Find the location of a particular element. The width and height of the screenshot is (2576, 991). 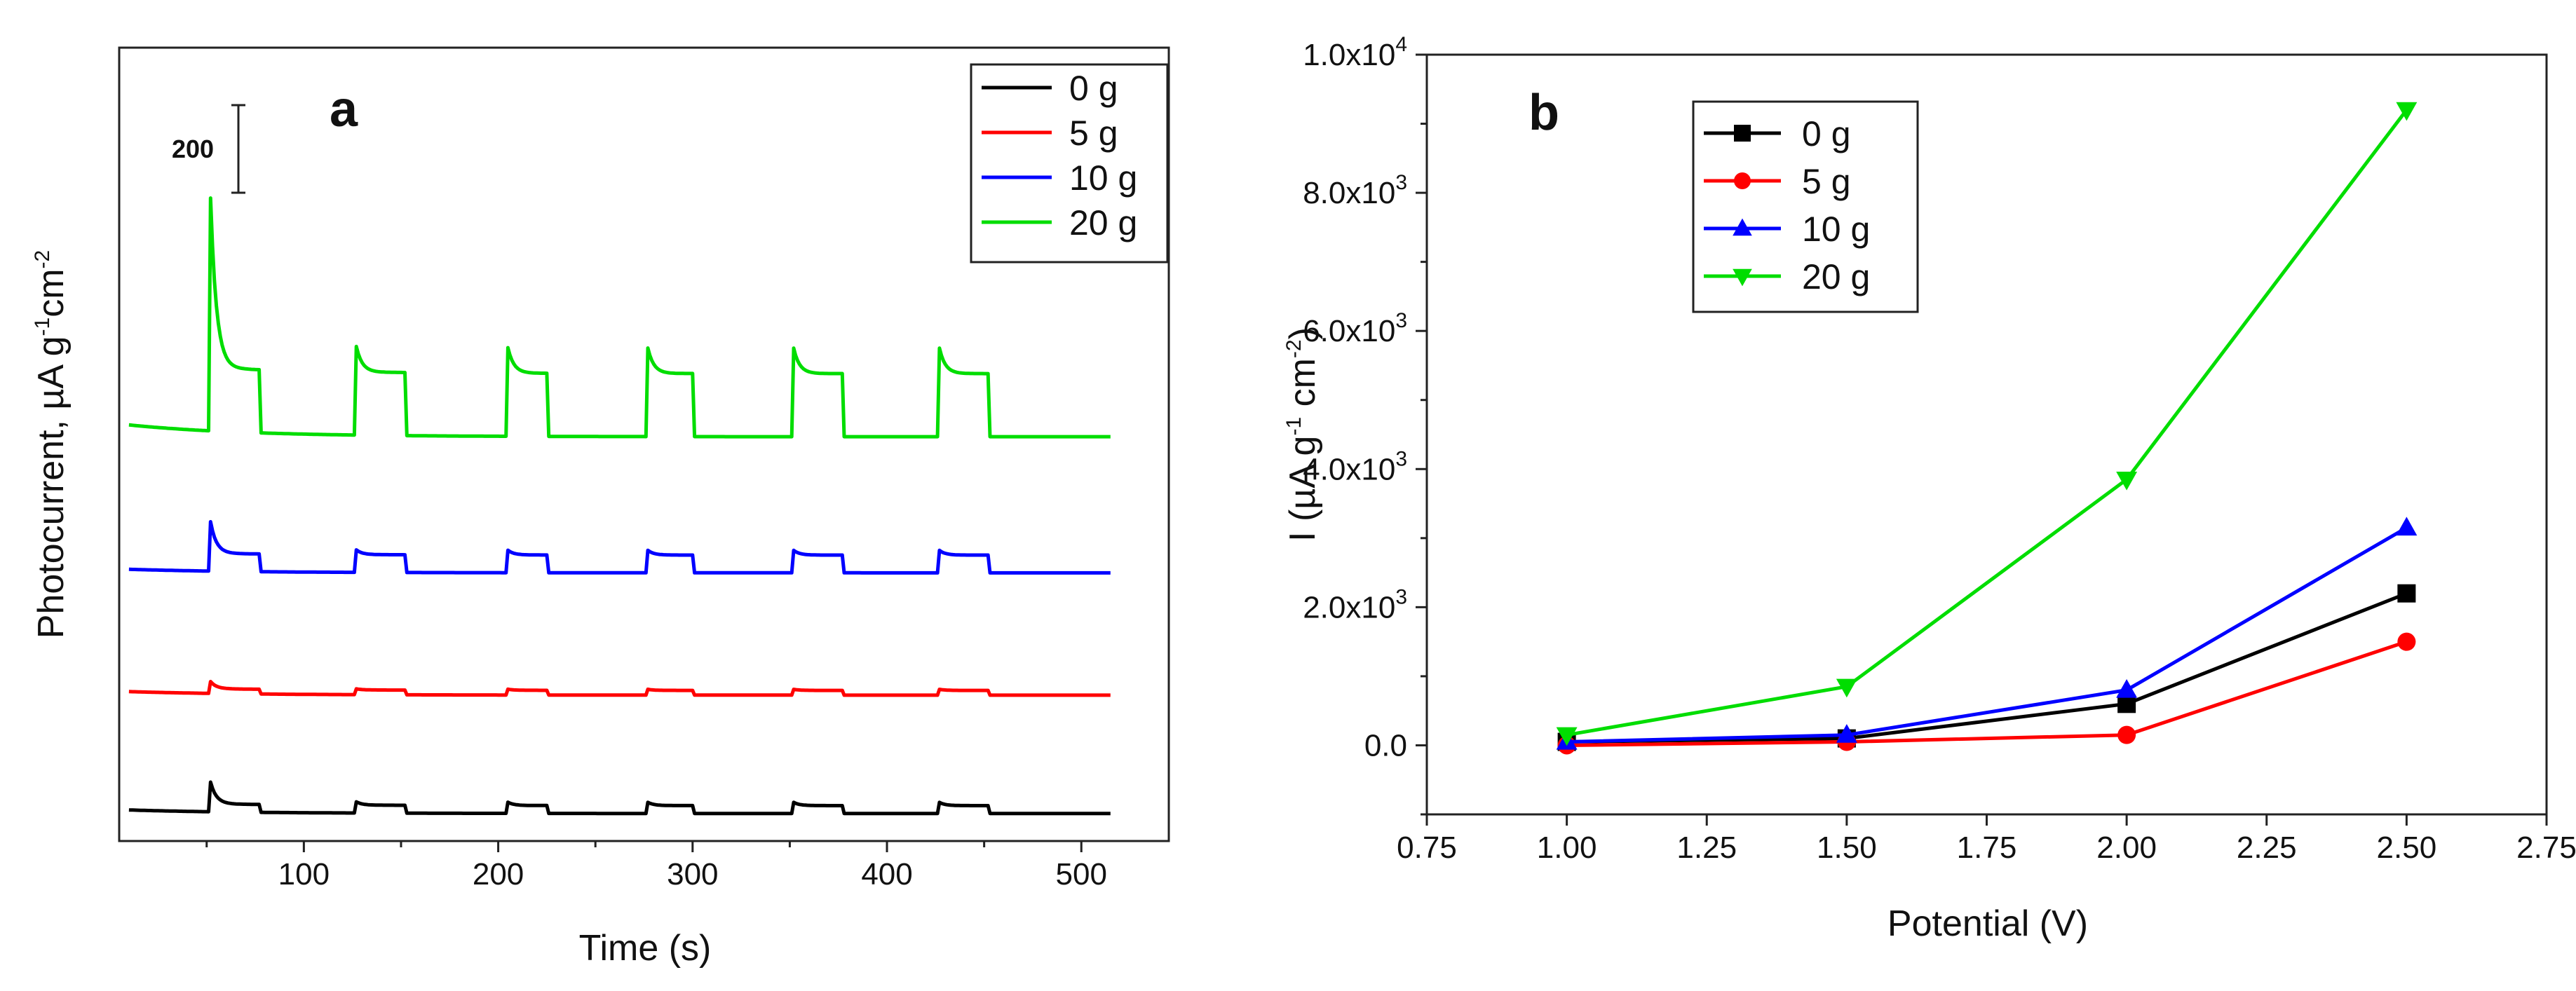

panel-b-series-5g is located at coordinates (1986, 693).